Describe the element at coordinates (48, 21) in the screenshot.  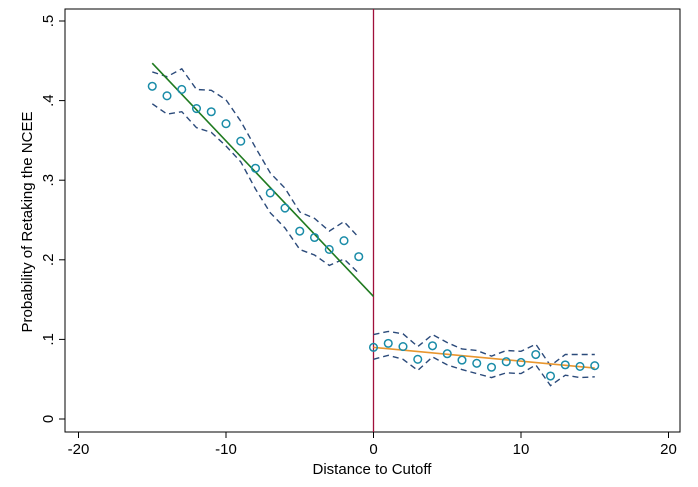
I see `y-tick-label: .5` at that location.